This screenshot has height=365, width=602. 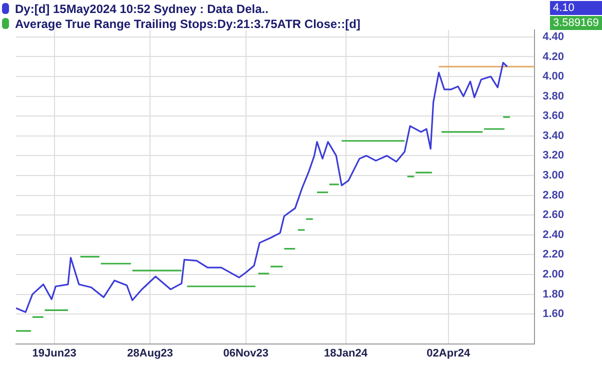 What do you see at coordinates (553, 96) in the screenshot?
I see `y-tick-label: 3.80` at bounding box center [553, 96].